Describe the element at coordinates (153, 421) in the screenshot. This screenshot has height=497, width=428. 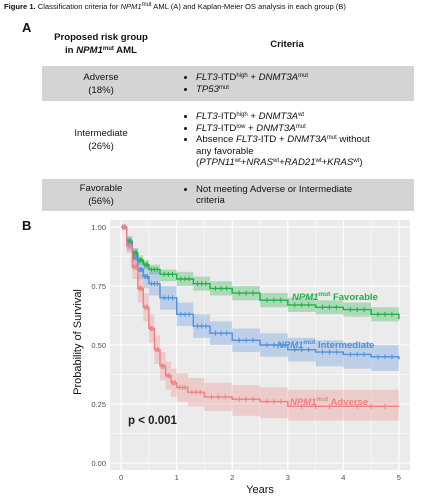
I see `p-value: p < 0.001` at that location.